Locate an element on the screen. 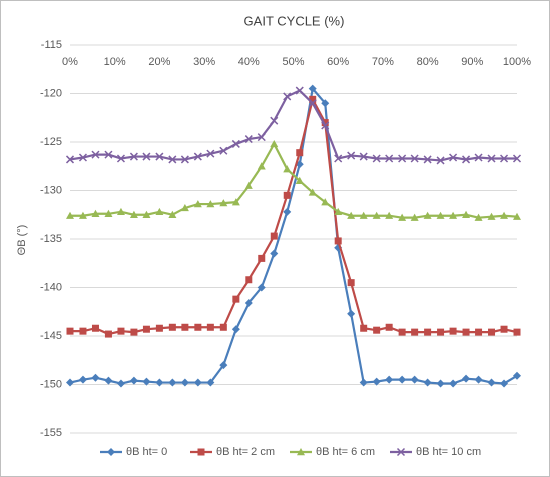 This screenshot has height=477, width=550. x-tick-label: 50% is located at coordinates (293, 62).